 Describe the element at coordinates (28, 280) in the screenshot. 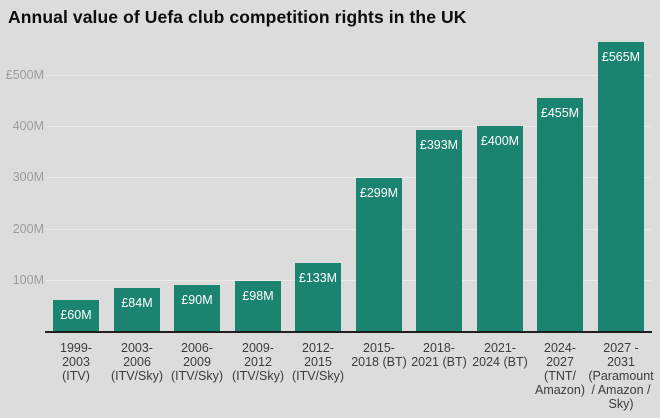

I see `y-axis-tick-label: 100M` at that location.